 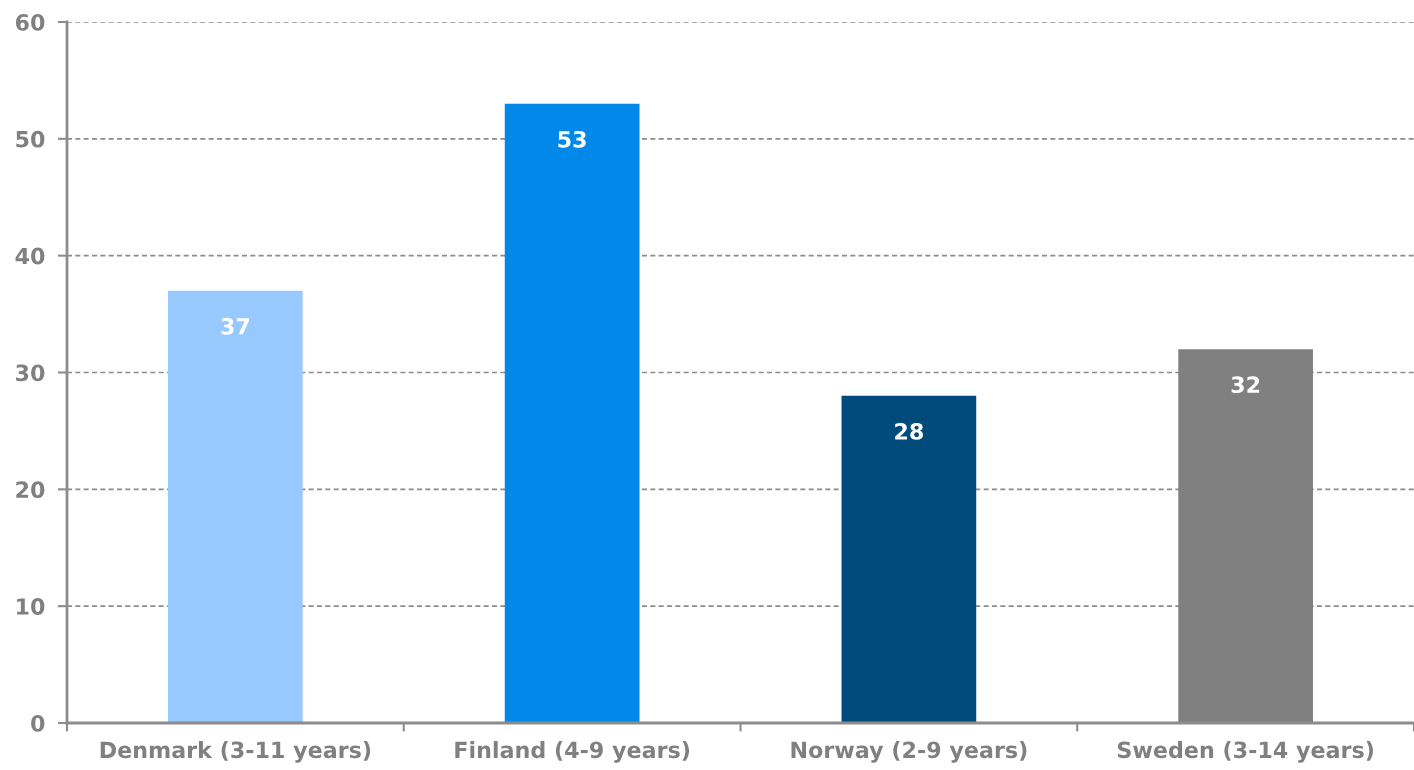 I want to click on x-tick-label: Denmark (3-11 years), so click(x=235, y=752).